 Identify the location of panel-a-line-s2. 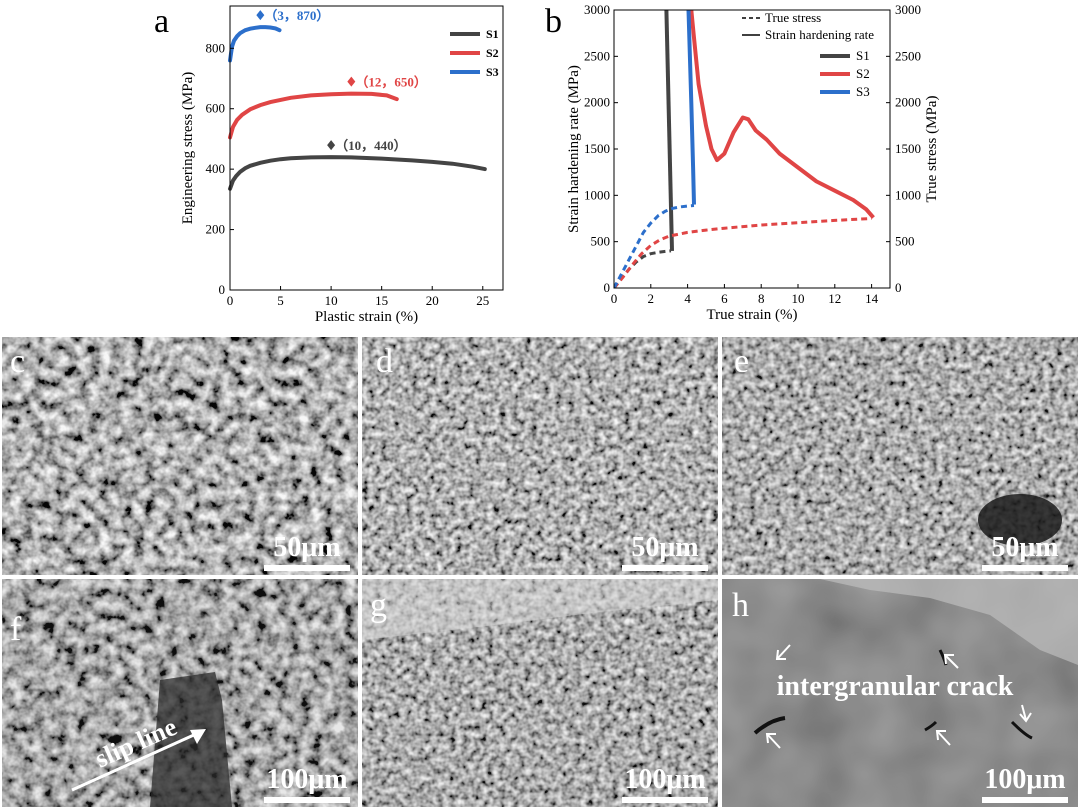
(313, 115).